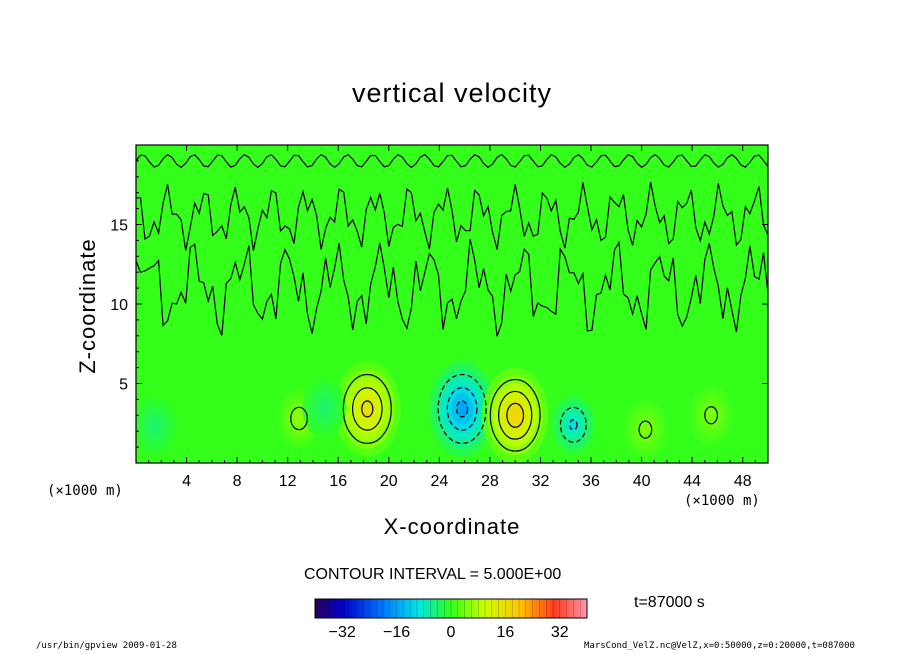 The width and height of the screenshot is (904, 654). What do you see at coordinates (389, 481) in the screenshot?
I see `x-tick-label: 20` at bounding box center [389, 481].